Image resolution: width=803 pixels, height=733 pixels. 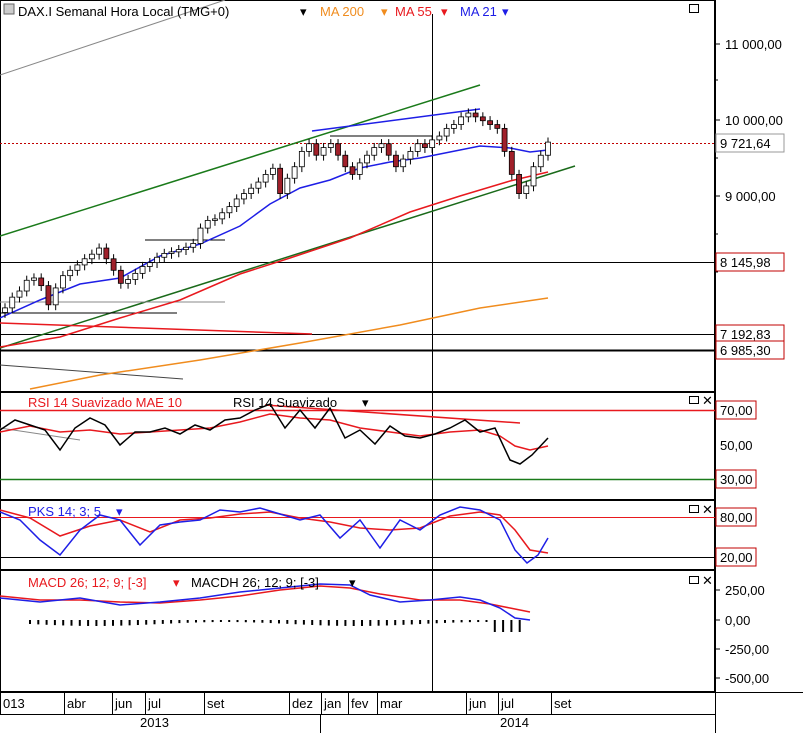 I want to click on pks-line, so click(x=274, y=535).